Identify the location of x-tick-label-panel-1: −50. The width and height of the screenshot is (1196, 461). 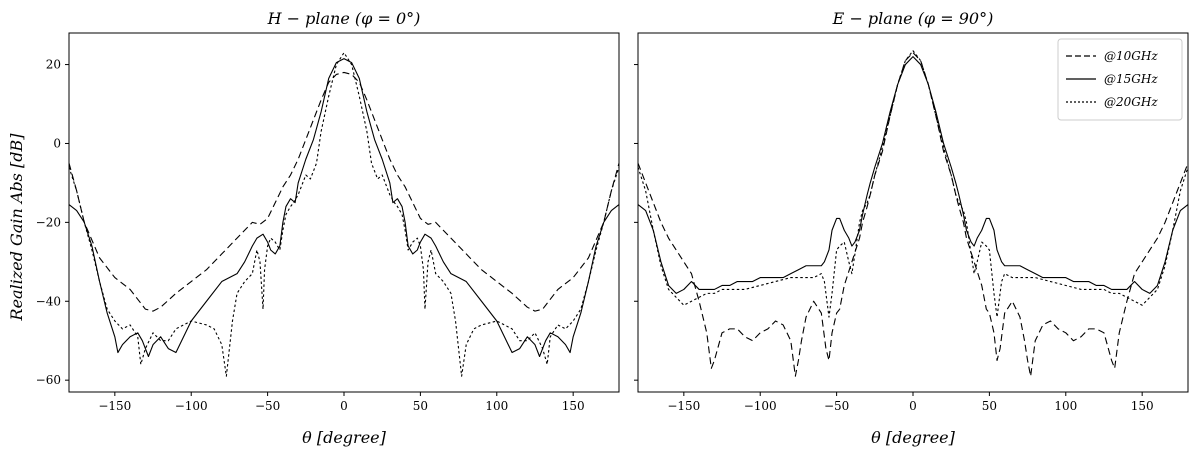
(836, 406).